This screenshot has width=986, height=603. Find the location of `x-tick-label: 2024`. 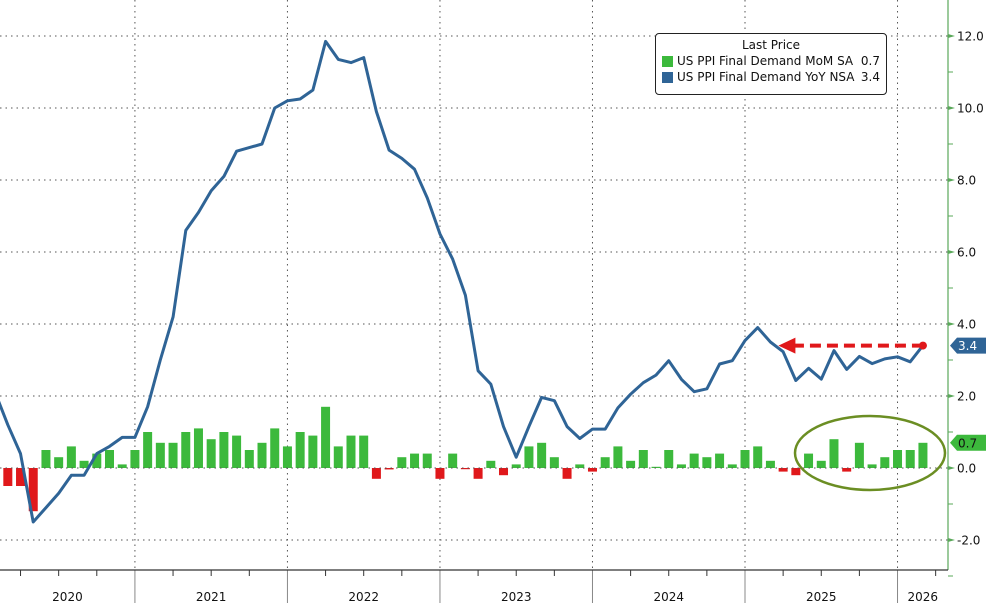

x-tick-label: 2024 is located at coordinates (668, 596).